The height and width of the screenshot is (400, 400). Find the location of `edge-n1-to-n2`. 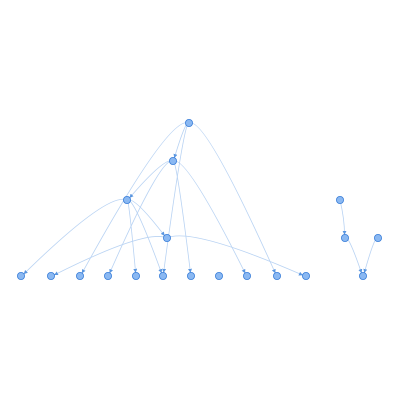

edge-n1-to-n2 is located at coordinates (151, 179).